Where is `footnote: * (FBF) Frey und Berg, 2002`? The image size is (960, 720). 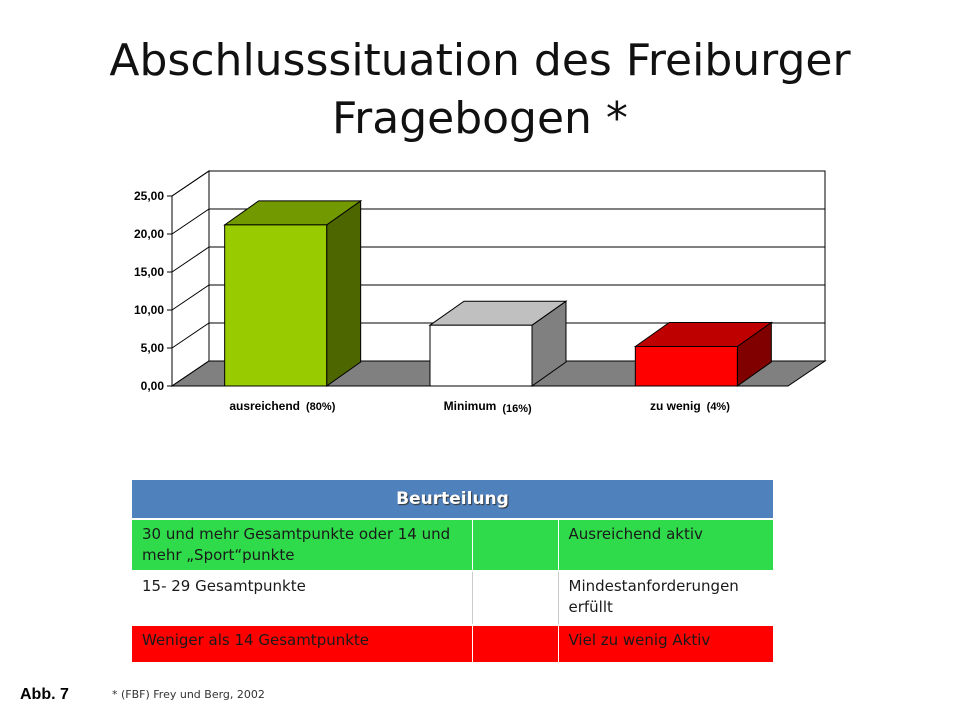
footnote: * (FBF) Frey und Berg, 2002 is located at coordinates (188, 694).